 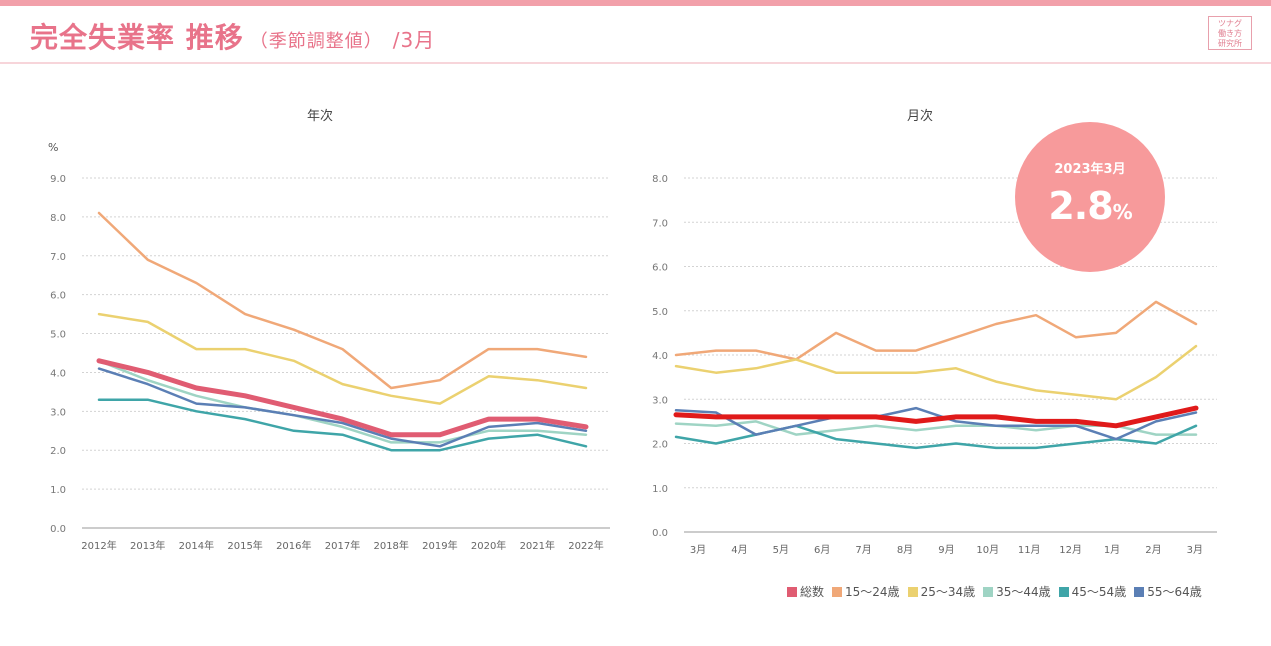 What do you see at coordinates (1099, 592) in the screenshot?
I see `legend-label: 45〜54歳` at bounding box center [1099, 592].